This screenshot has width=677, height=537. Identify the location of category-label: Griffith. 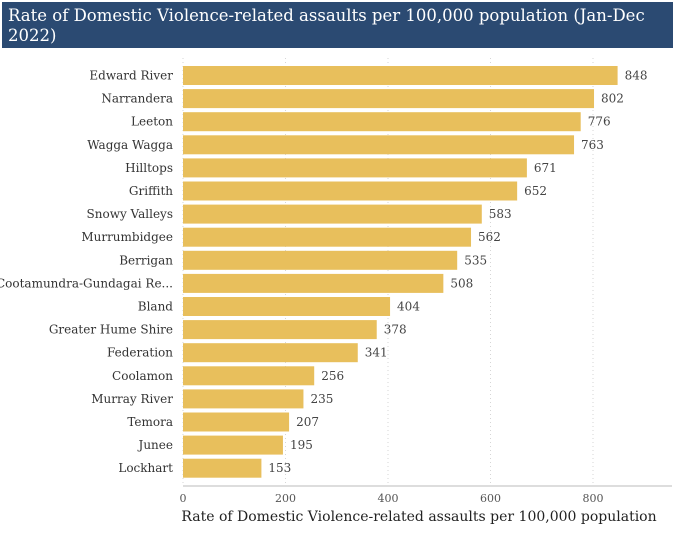
(151, 191).